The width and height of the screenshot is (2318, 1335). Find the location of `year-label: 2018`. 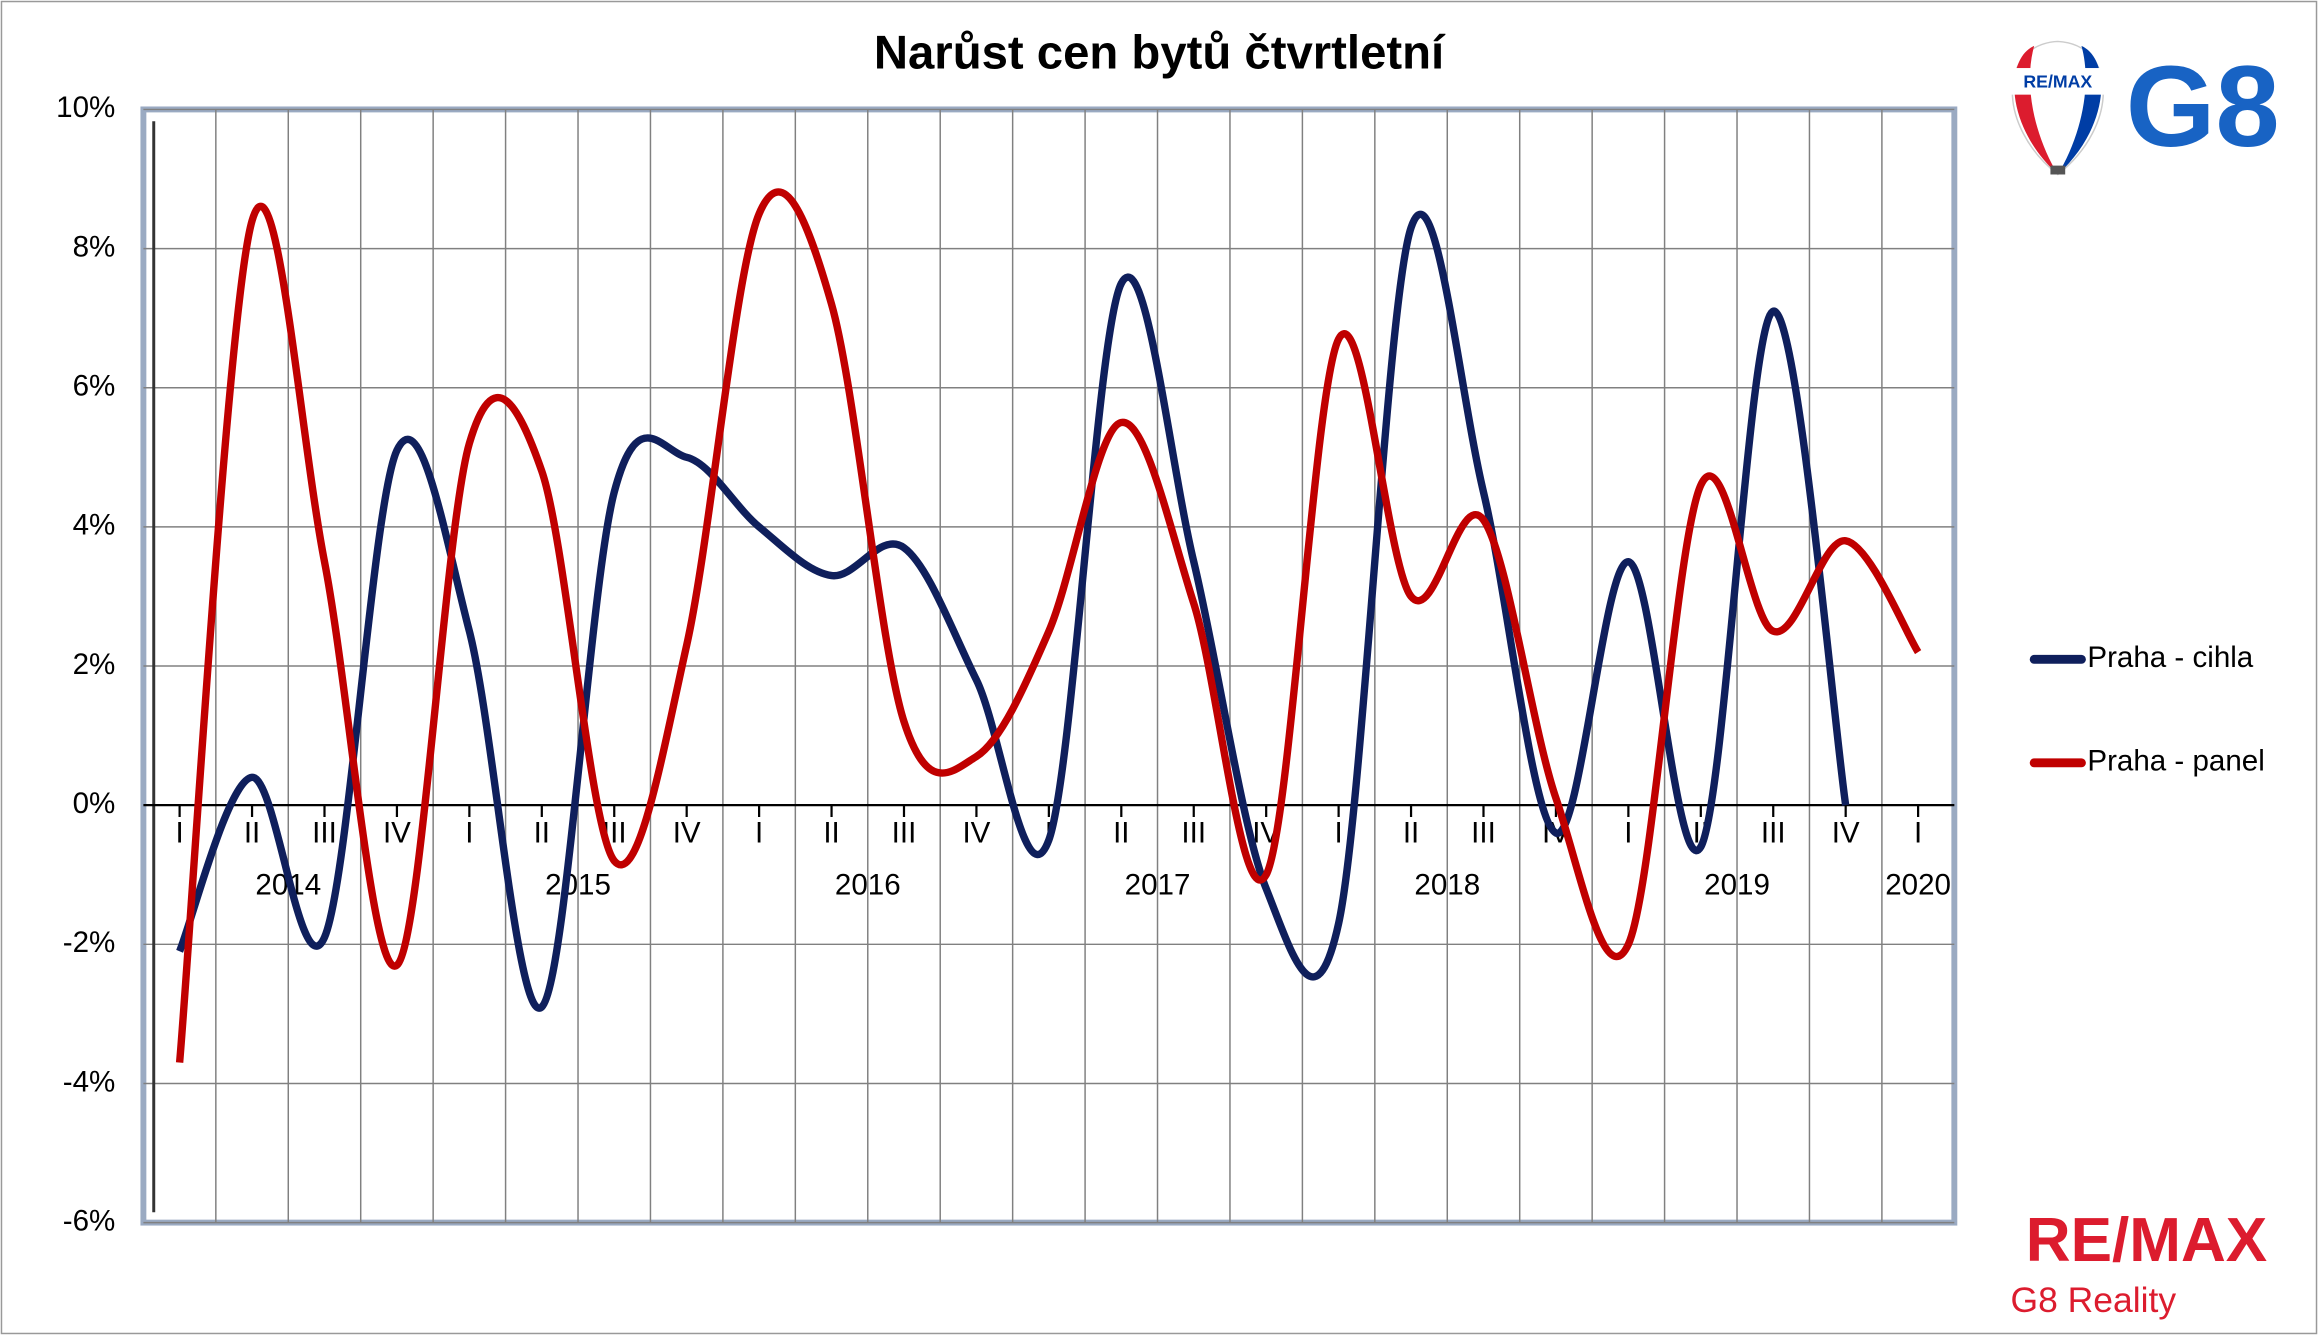

year-label: 2018 is located at coordinates (1447, 884).